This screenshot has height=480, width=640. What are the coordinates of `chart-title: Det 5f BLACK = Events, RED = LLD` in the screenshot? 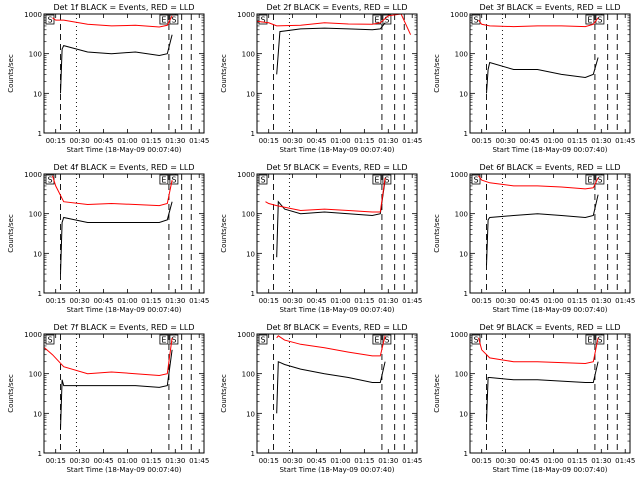 It's located at (336, 167).